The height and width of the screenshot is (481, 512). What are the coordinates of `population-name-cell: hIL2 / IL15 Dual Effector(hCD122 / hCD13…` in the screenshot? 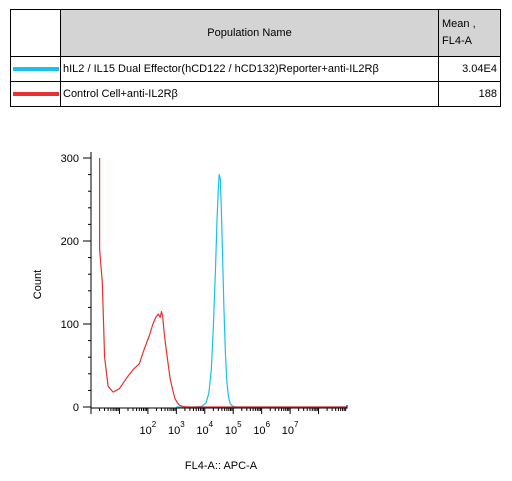 It's located at (249, 69).